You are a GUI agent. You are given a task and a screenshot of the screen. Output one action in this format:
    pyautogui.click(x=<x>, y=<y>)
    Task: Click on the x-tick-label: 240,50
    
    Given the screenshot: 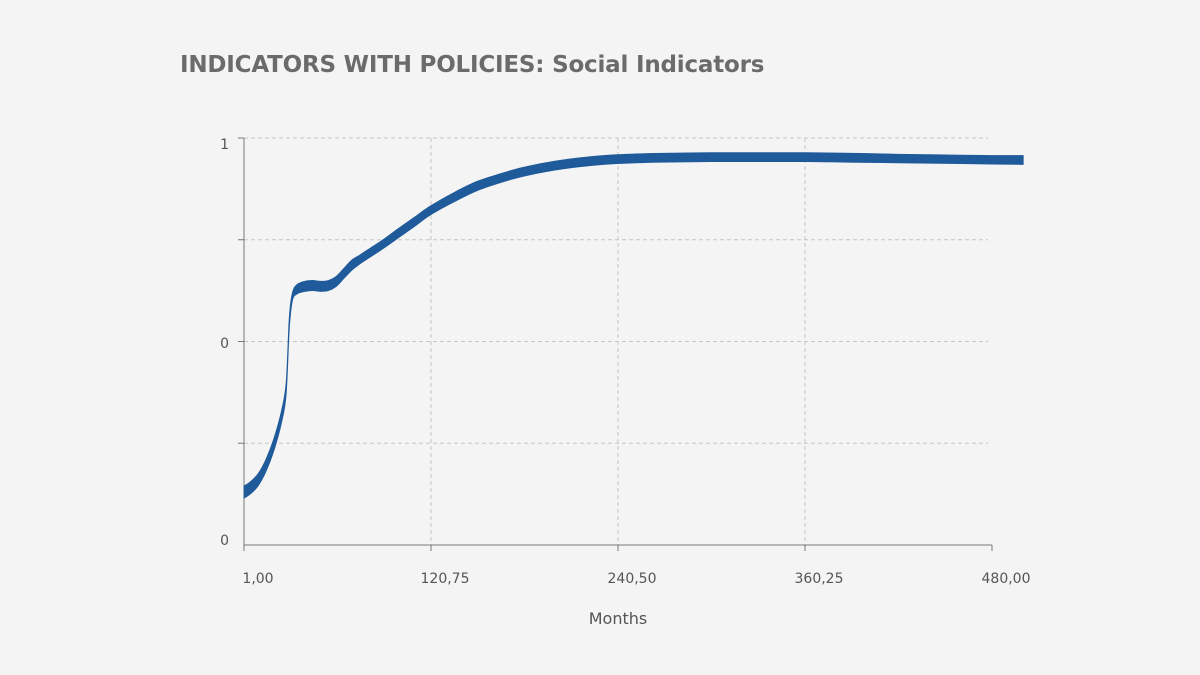 What is the action you would take?
    pyautogui.click(x=632, y=579)
    